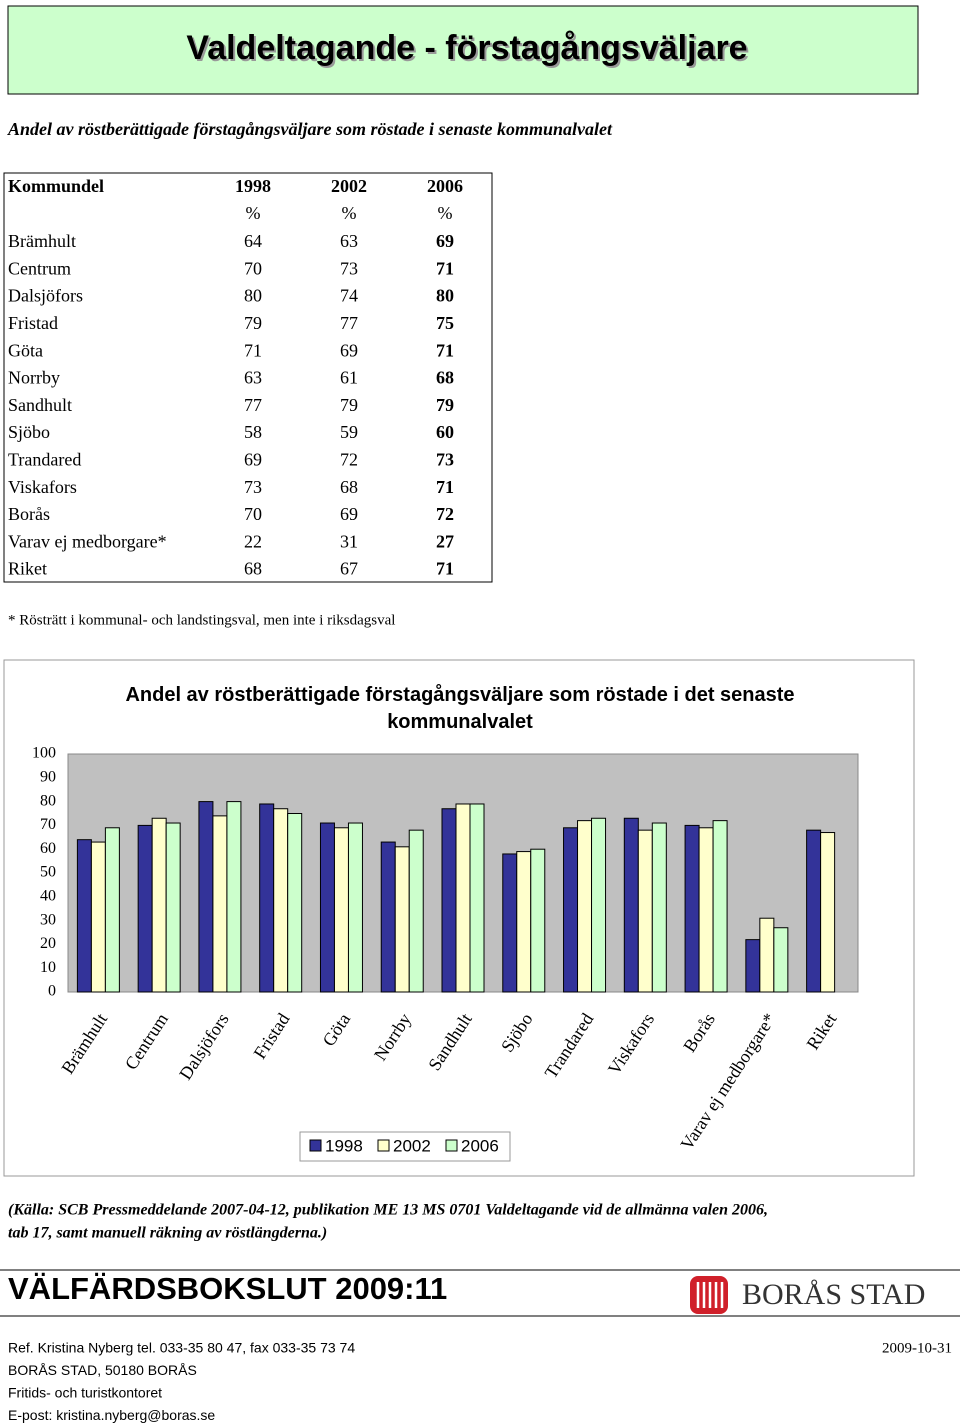 This screenshot has height=1428, width=960. What do you see at coordinates (48, 848) in the screenshot?
I see `y-tick-label: 60` at bounding box center [48, 848].